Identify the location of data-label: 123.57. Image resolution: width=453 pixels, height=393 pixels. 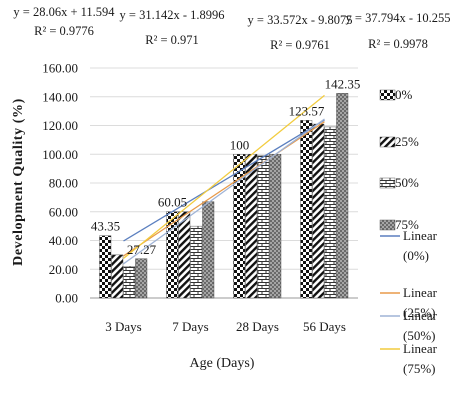
(307, 110).